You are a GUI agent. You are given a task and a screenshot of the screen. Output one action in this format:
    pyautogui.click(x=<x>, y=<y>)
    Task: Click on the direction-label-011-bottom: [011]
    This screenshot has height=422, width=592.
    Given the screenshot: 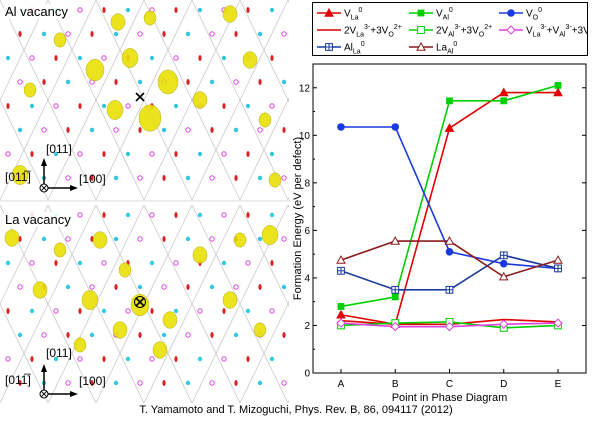 What is the action you would take?
    pyautogui.click(x=59, y=353)
    